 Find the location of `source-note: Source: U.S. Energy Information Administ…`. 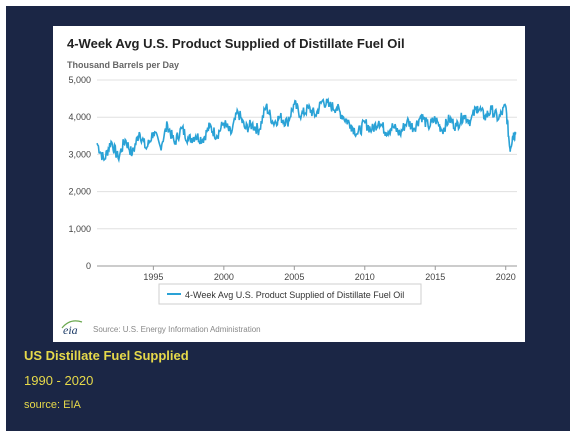

source-note: Source: U.S. Energy Information Administ… is located at coordinates (177, 329).